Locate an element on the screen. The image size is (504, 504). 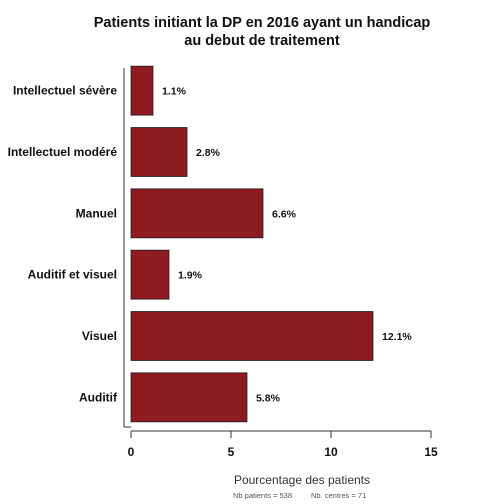
category-label: Intellectuel sévère is located at coordinates (65, 91).